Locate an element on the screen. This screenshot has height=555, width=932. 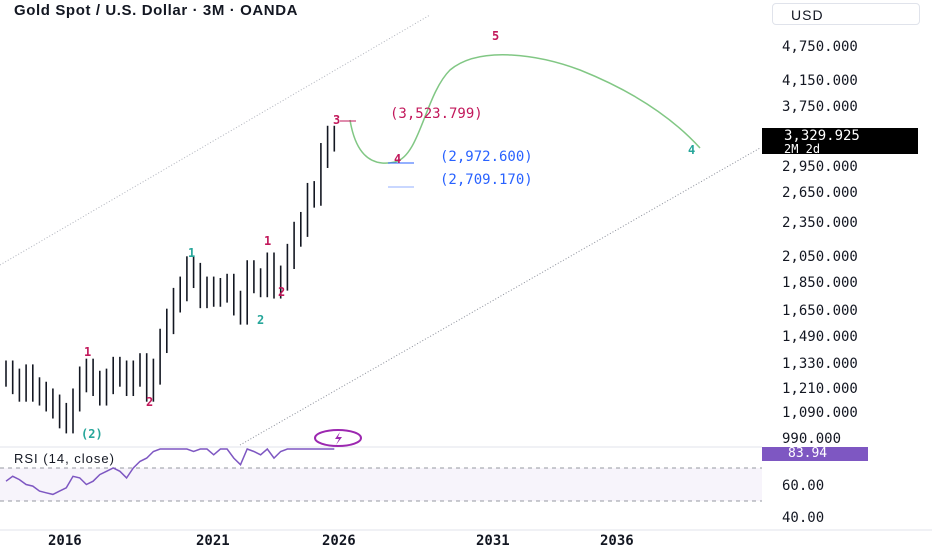
time-axis: 2016 2021 2026 2031 2036 is located at coordinates (341, 541).